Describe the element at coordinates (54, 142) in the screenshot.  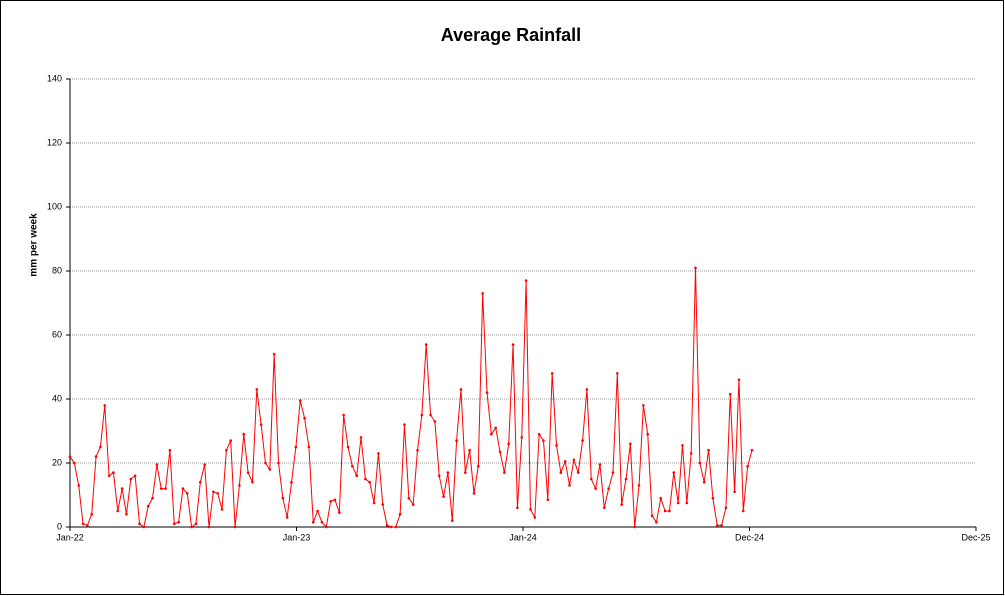
I see `y-tick-label: 120` at that location.